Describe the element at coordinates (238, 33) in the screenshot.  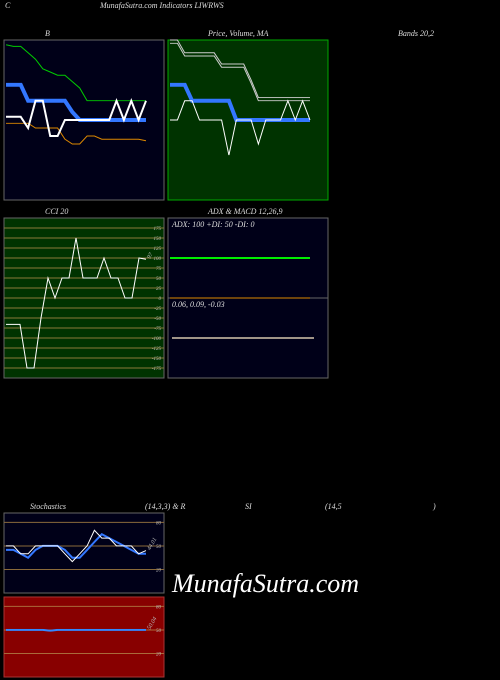
I see `panel-title: Price, Volume, MA` at that location.